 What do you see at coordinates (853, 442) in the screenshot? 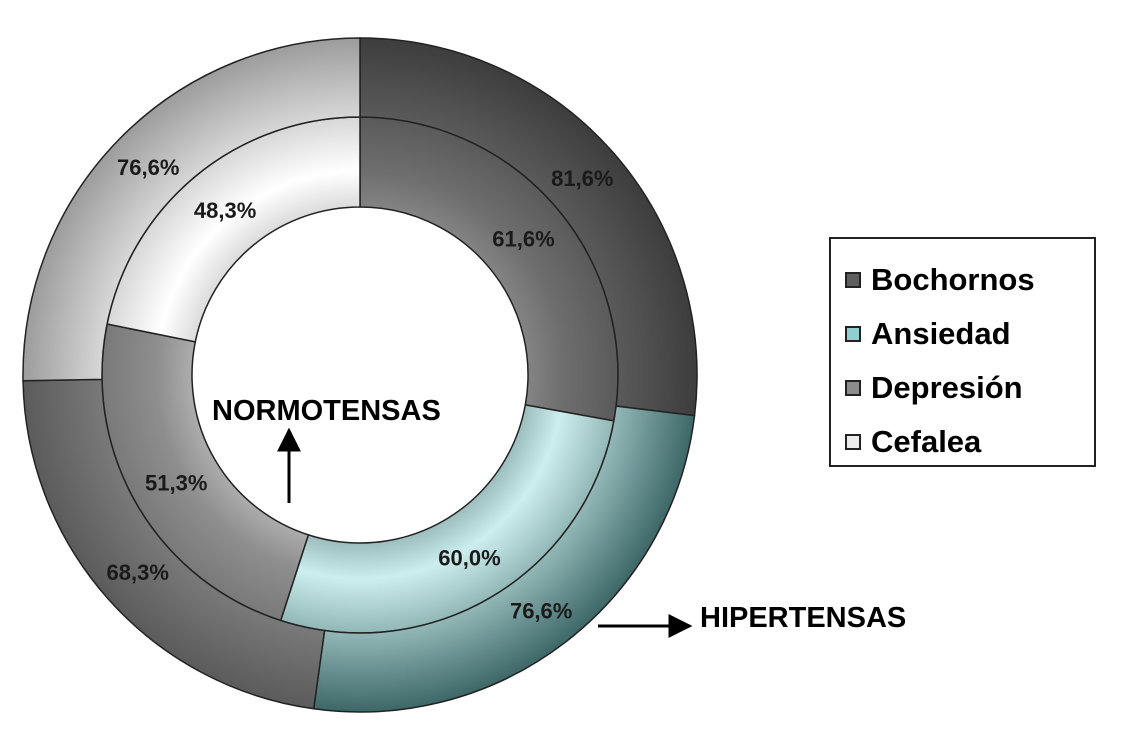
I see `legend-swatch-cefalea` at bounding box center [853, 442].